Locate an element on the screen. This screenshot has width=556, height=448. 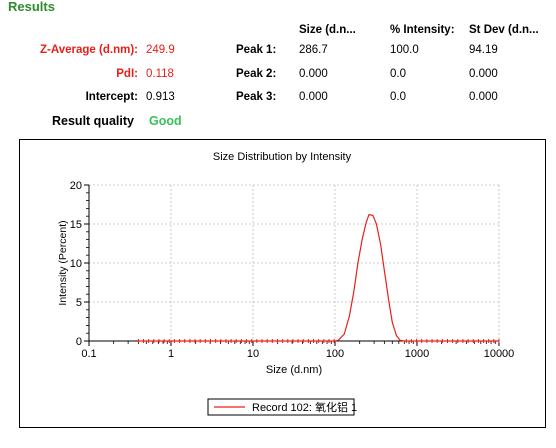
z-average-label: Z-Average (d.nm): is located at coordinates (89, 50).